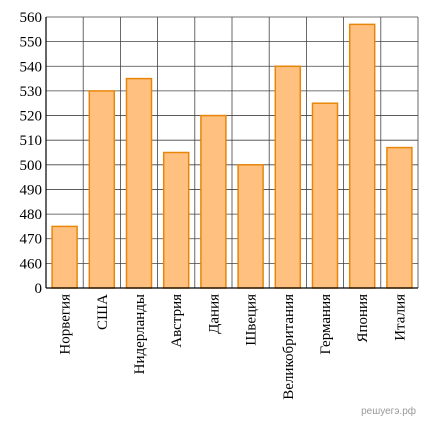 The image size is (422, 424). I want to click on y-tick-label: 480, so click(31, 215).